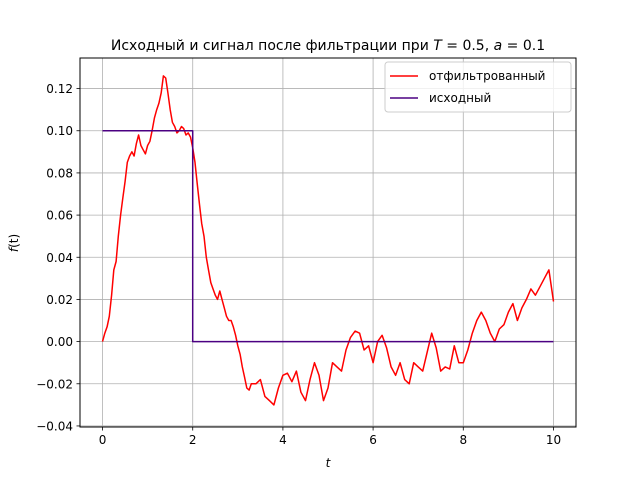 The width and height of the screenshot is (640, 480). What do you see at coordinates (59, 216) in the screenshot?
I see `y-tick-label: 0.06` at bounding box center [59, 216].